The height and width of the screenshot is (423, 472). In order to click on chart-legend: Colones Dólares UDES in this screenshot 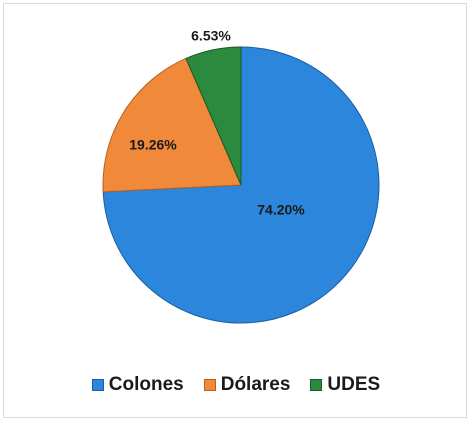, I will do `click(236, 385)`.